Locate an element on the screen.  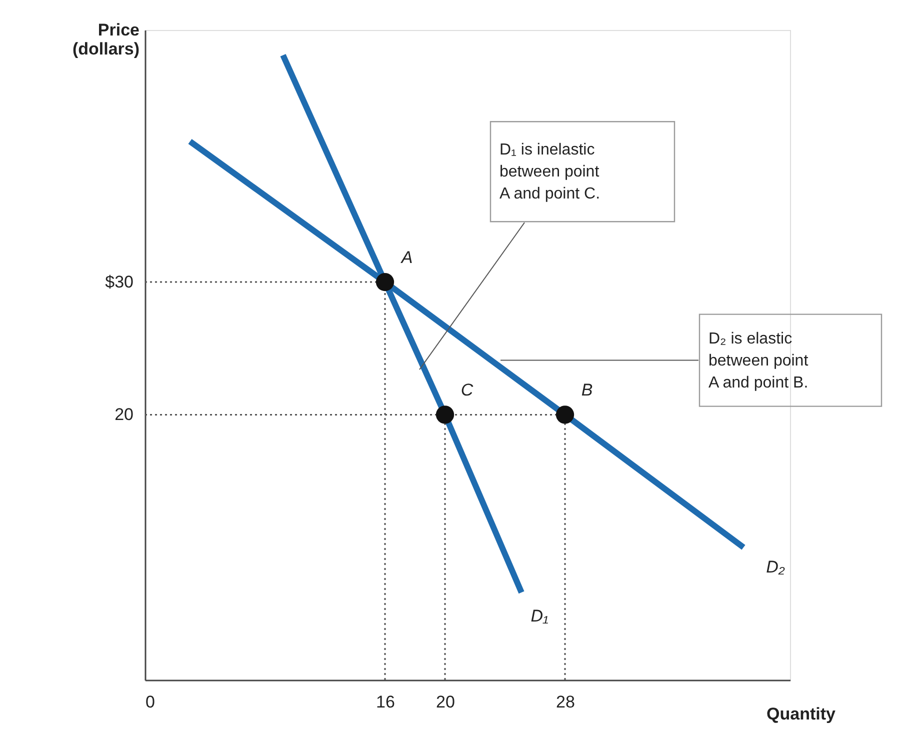
annotation: D₁ is inelastic between point A and point C. is located at coordinates (550, 172).